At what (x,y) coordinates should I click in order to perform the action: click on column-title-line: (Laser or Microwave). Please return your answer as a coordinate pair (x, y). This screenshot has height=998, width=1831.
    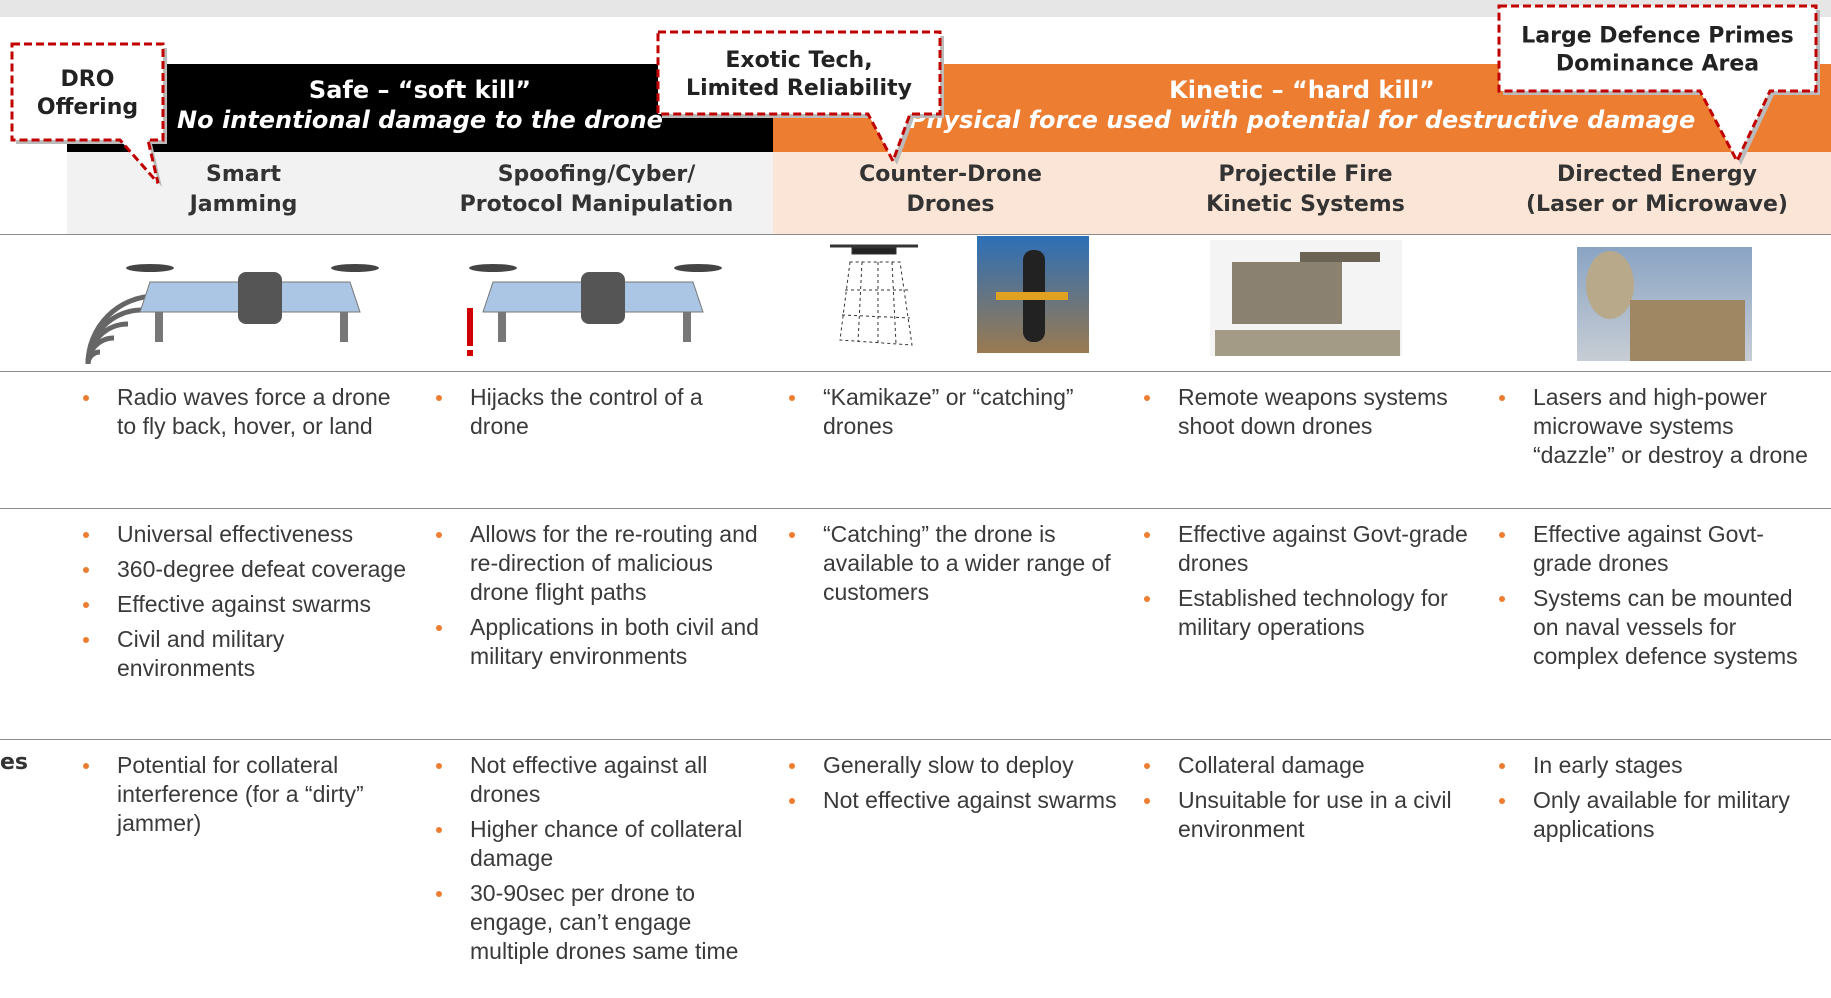
    Looking at the image, I should click on (1657, 204).